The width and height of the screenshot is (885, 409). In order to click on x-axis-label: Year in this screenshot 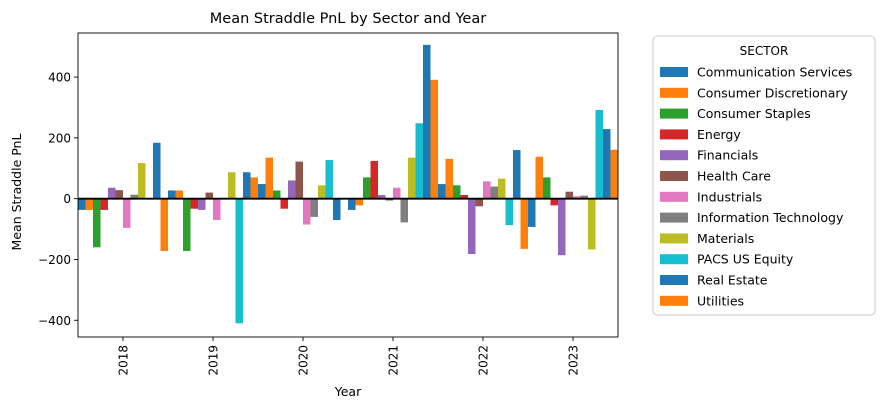, I will do `click(348, 391)`.